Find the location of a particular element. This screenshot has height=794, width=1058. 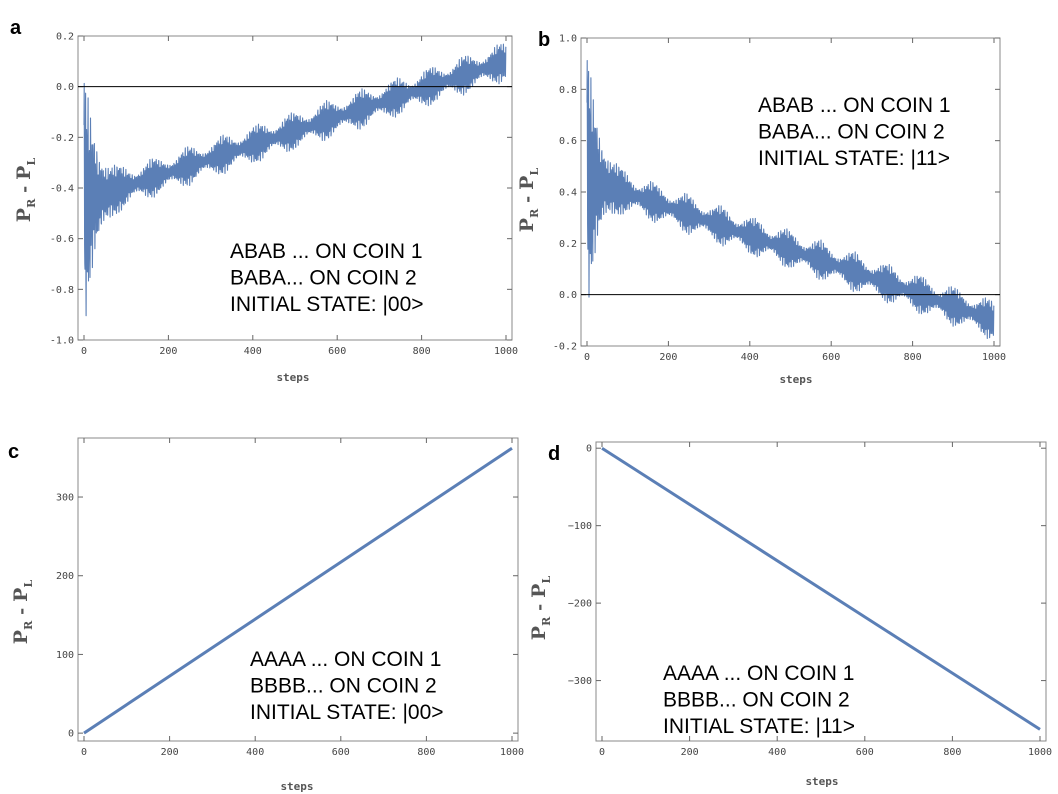

y-tick-label: -0.8 is located at coordinates (62, 290).